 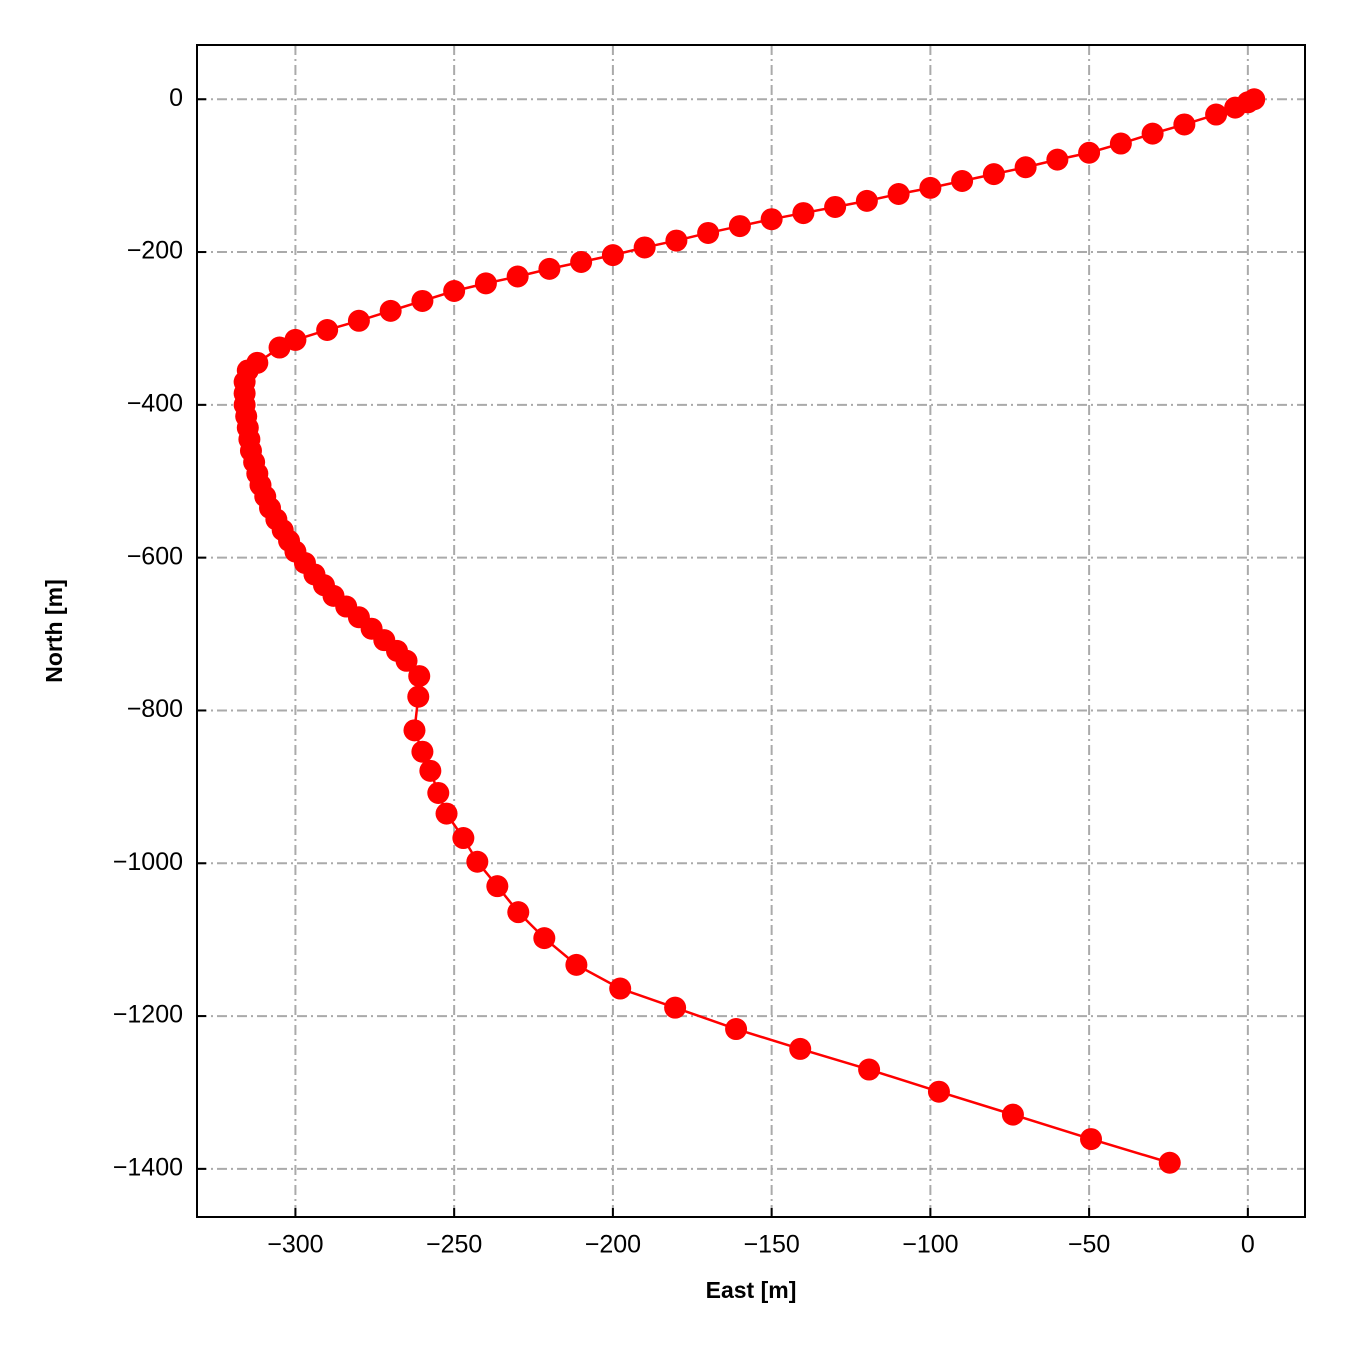 I want to click on y-tick-label: −1000, so click(x=148, y=862).